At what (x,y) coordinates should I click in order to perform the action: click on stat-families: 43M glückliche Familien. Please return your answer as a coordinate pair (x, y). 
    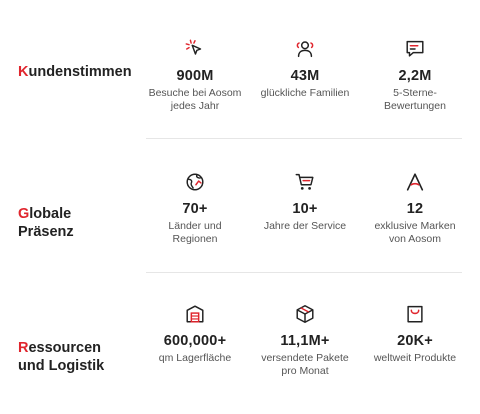
    Looking at the image, I should click on (305, 69).